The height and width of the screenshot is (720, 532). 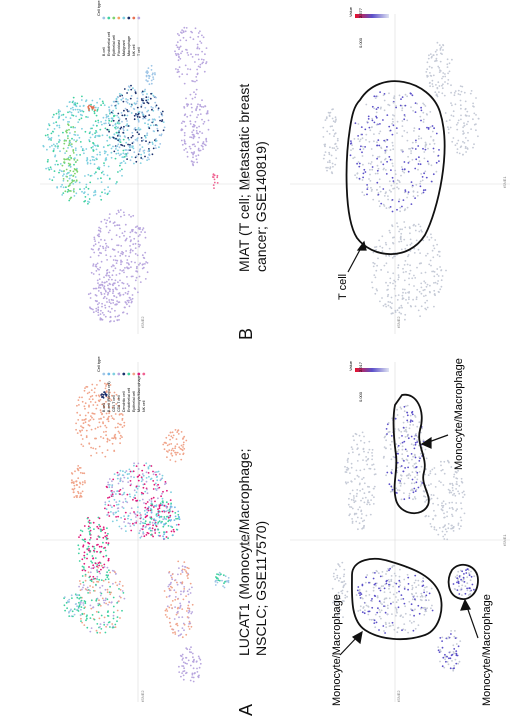 What do you see at coordinates (139, 51) in the screenshot?
I see `legend-label: T cell` at bounding box center [139, 51].